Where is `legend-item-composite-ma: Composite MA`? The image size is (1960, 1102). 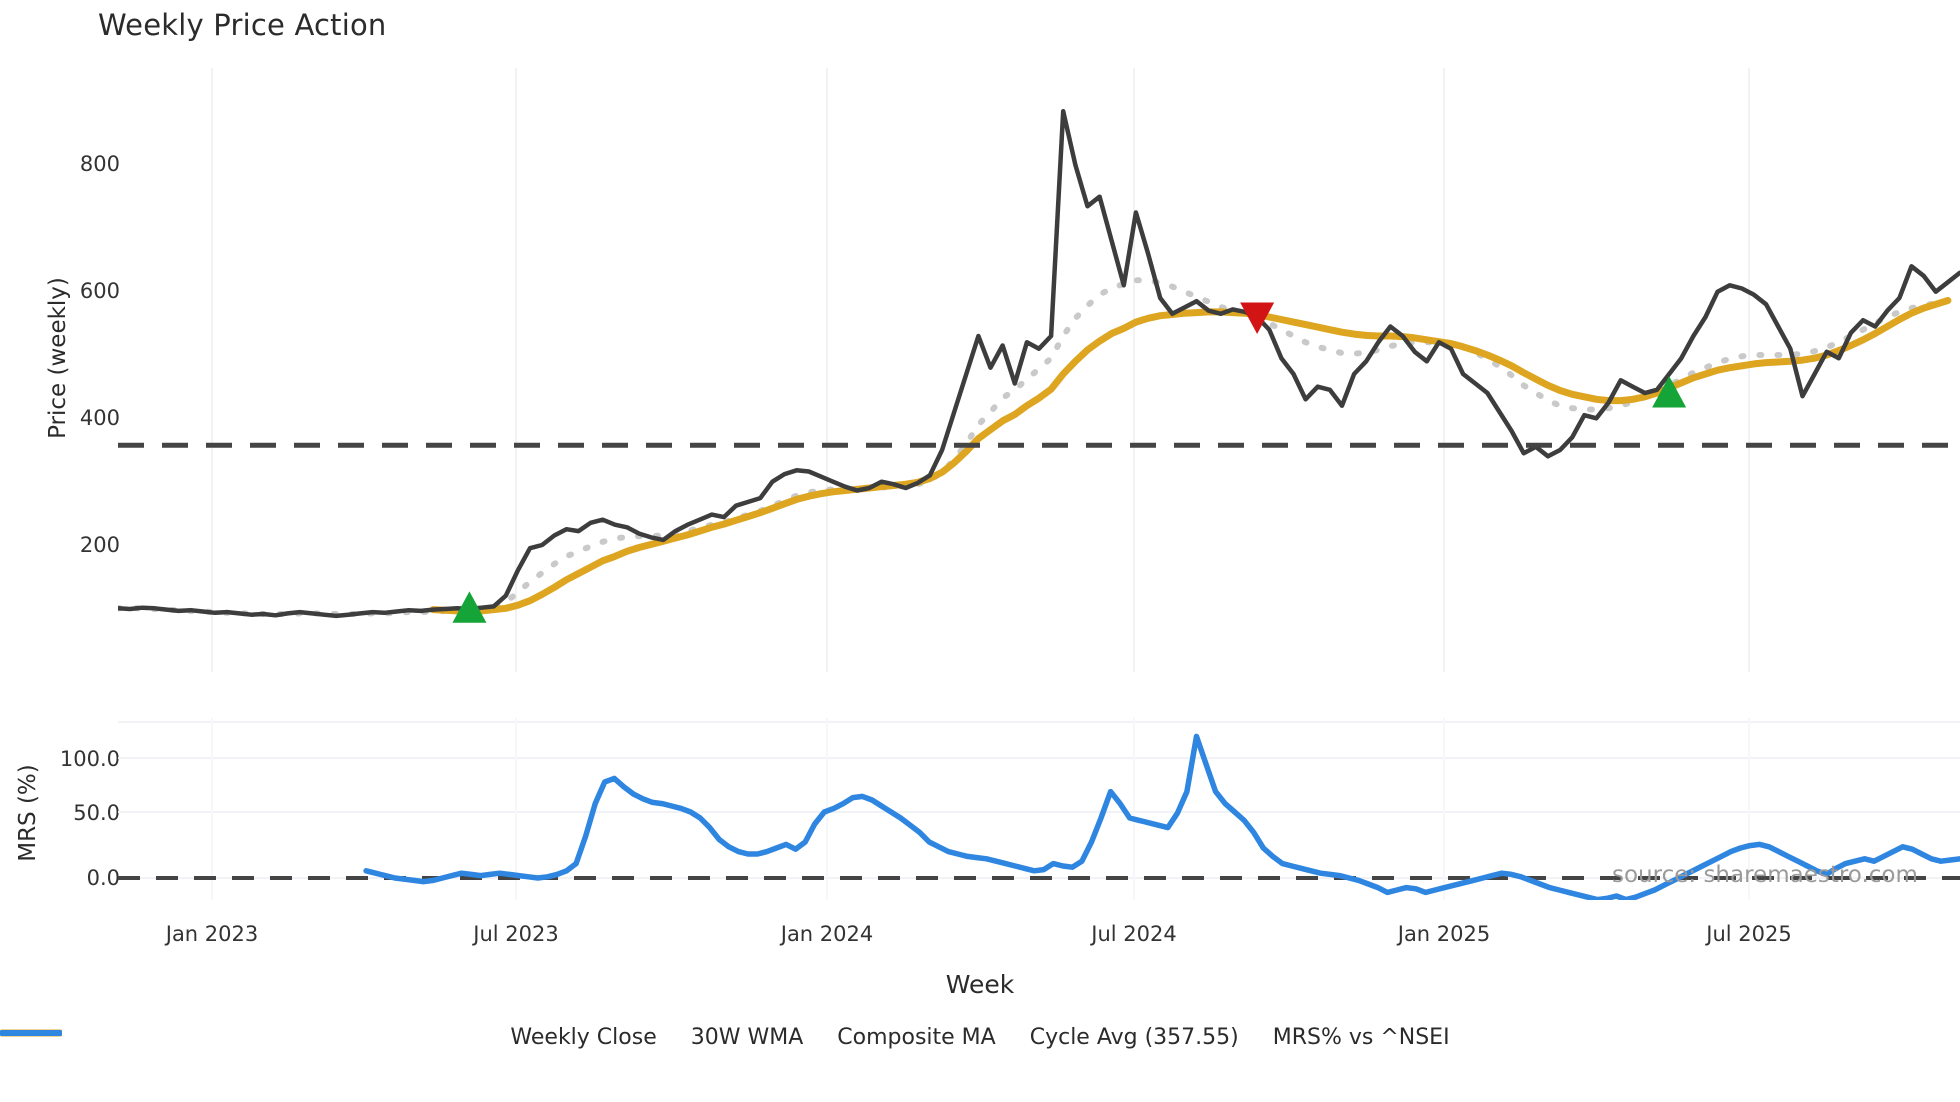
legend-item-composite-ma: Composite MA is located at coordinates (498, 1037).